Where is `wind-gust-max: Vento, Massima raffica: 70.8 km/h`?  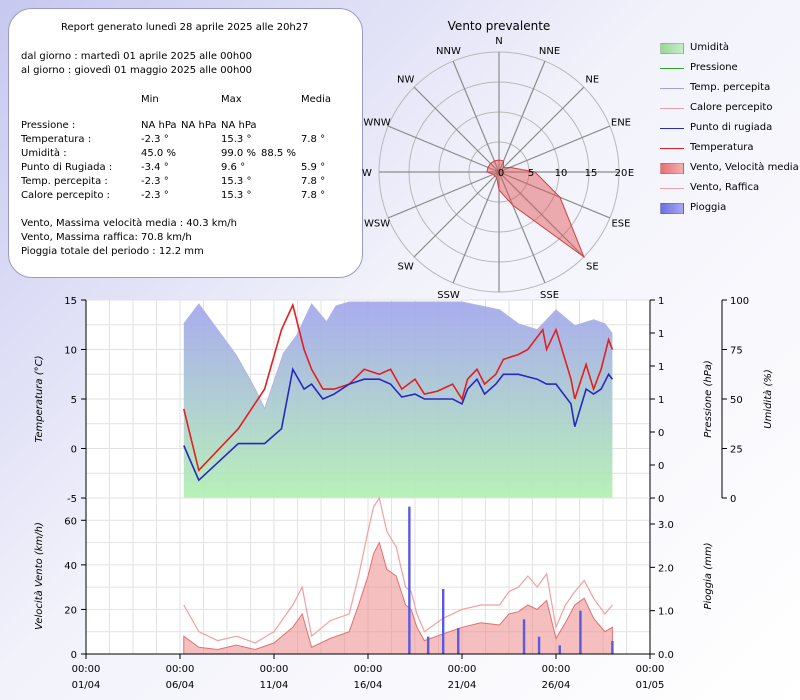 wind-gust-max: Vento, Massima raffica: 70.8 km/h is located at coordinates (106, 237).